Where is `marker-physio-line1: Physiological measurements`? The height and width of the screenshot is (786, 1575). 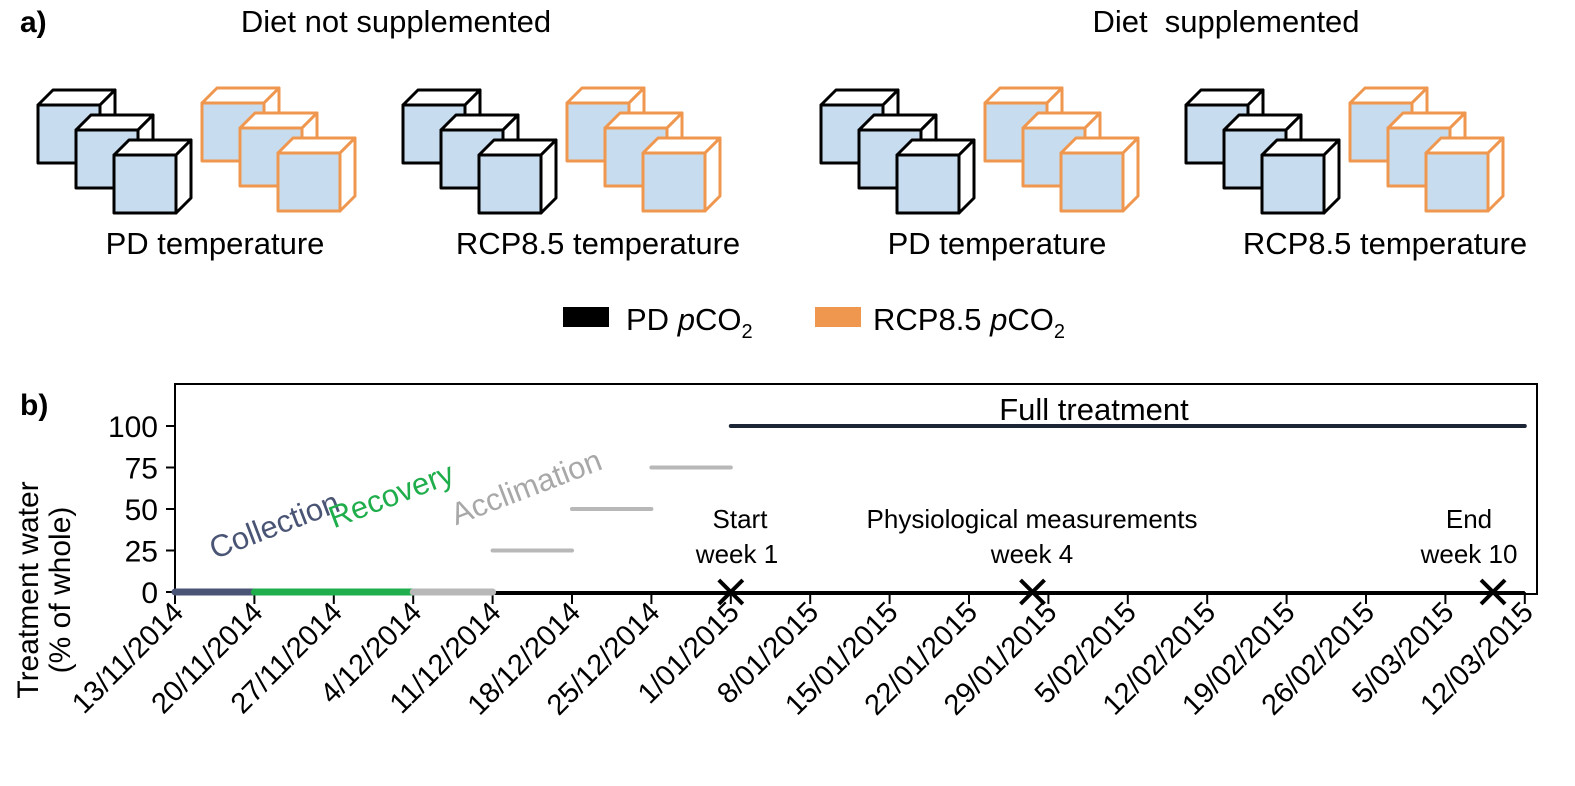 marker-physio-line1: Physiological measurements is located at coordinates (1032, 519).